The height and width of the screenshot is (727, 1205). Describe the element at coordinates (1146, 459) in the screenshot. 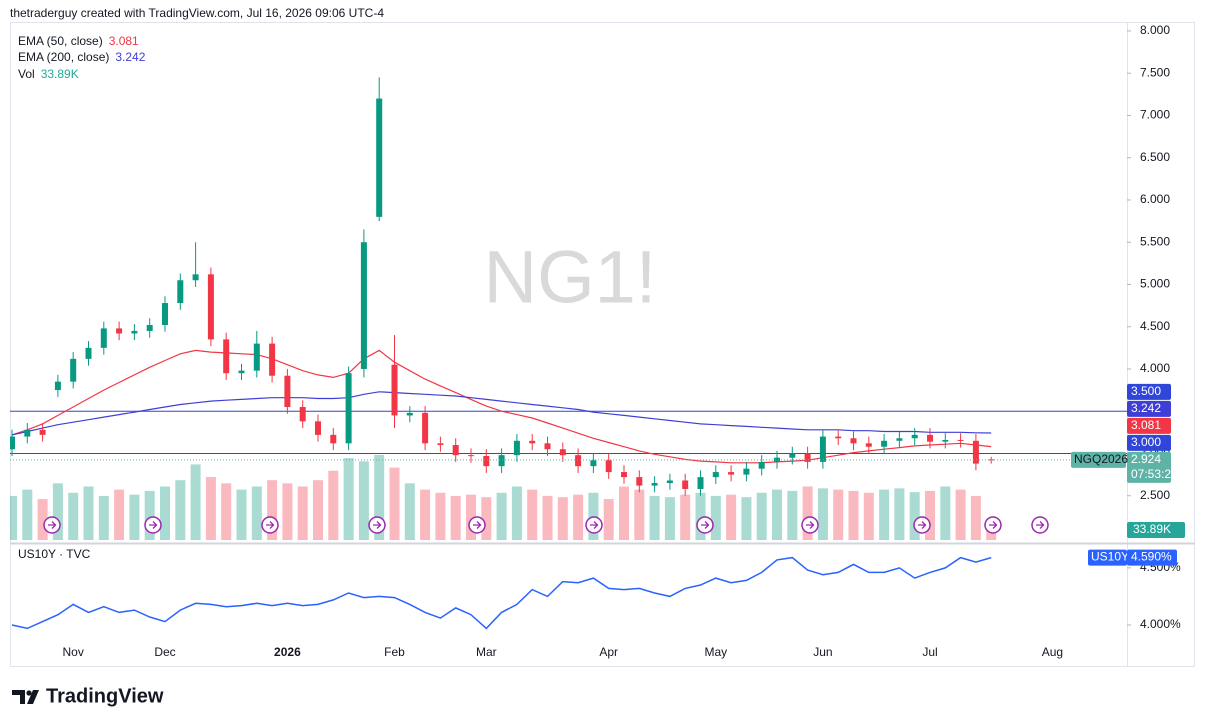

I see `price-tag-label: 2.924` at that location.